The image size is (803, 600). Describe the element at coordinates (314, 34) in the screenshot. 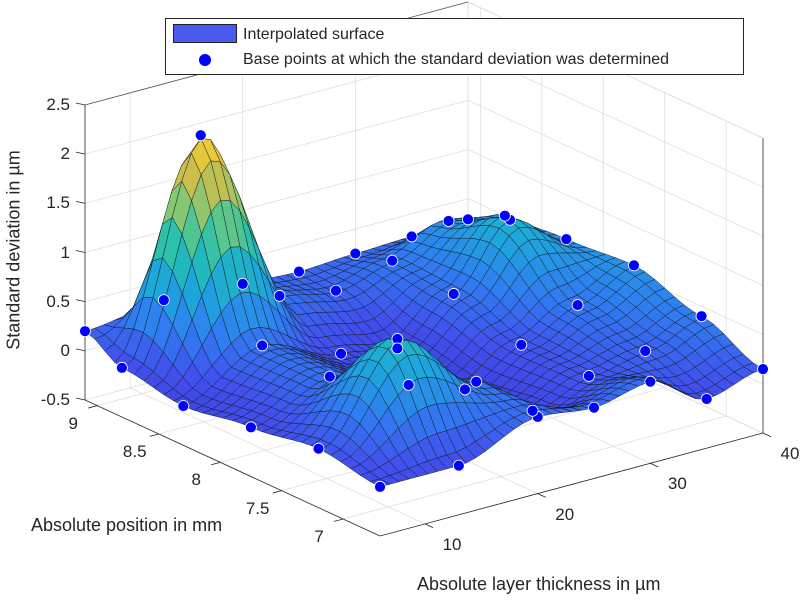

I see `legend-surface-label: Interpolated surface` at that location.